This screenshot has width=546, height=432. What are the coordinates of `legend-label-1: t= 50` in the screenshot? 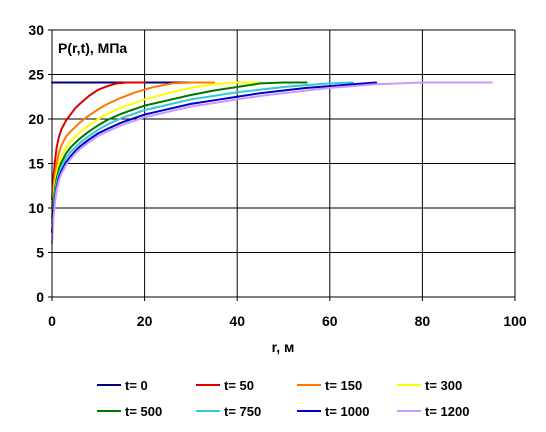 It's located at (239, 385).